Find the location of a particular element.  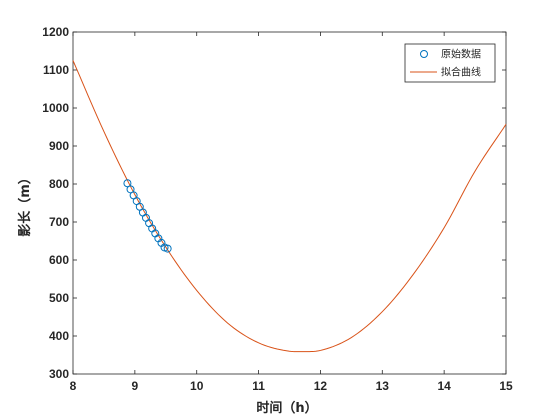

legend-marker-raw-data is located at coordinates (424, 54).